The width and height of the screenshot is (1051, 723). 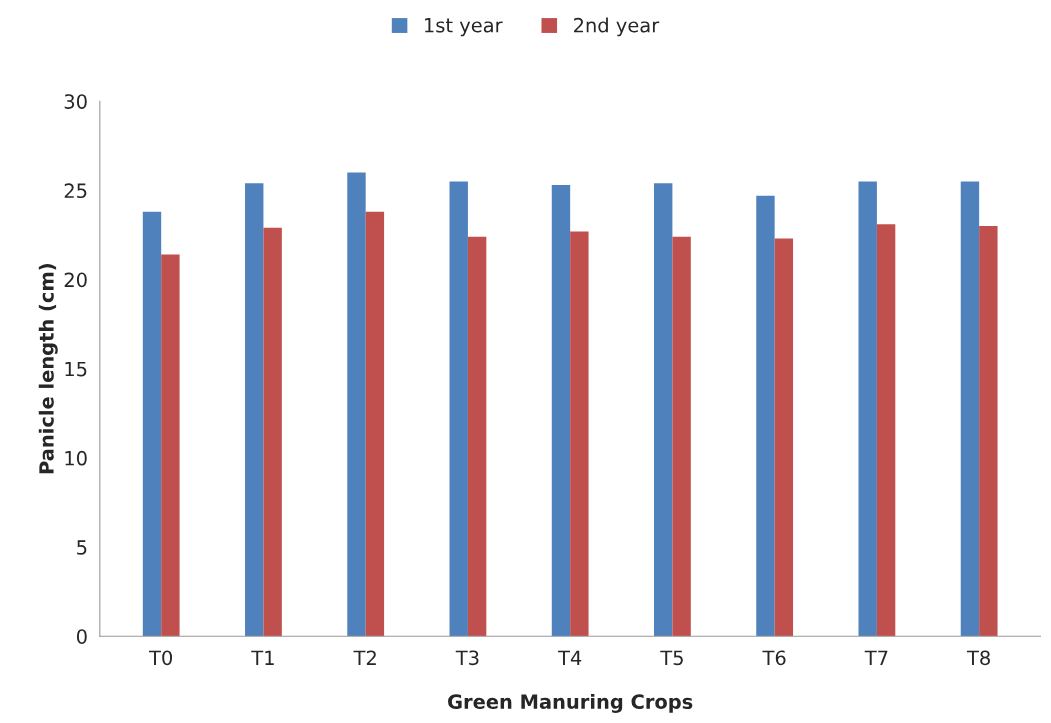 I want to click on legend-label: 2nd year, so click(x=617, y=27).